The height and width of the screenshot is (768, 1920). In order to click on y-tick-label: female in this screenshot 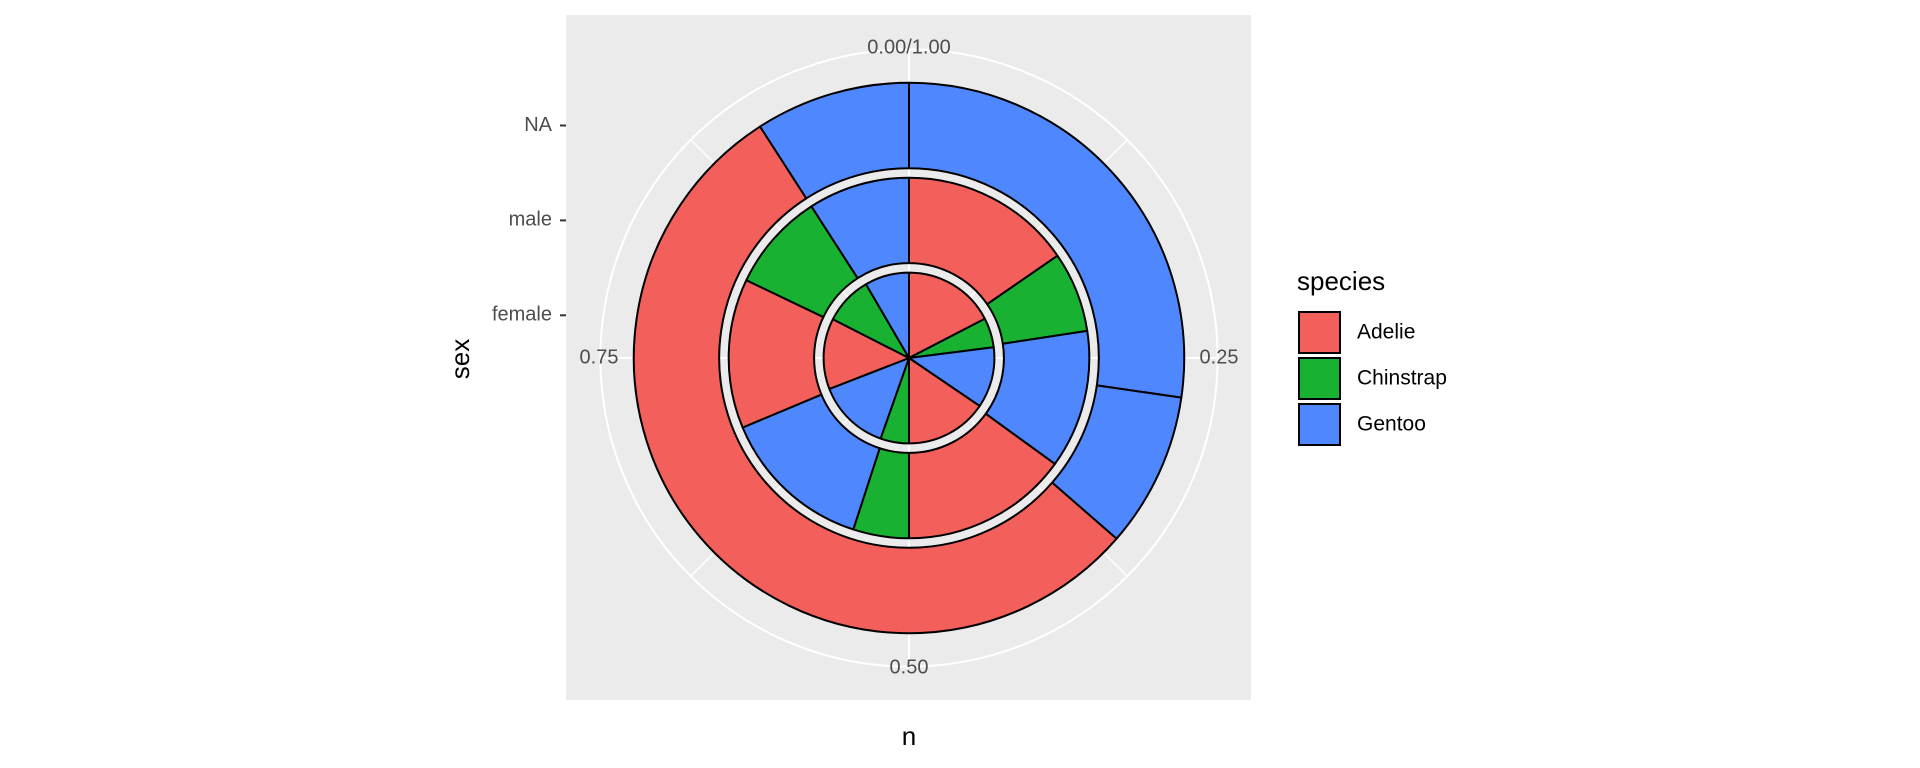, I will do `click(522, 315)`.